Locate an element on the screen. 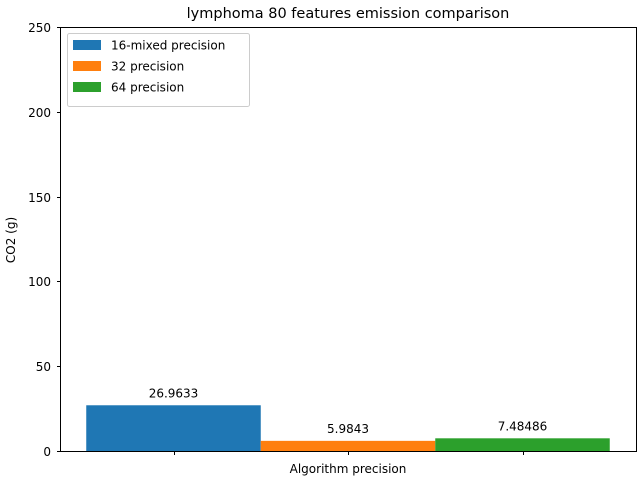  legend-swatch-64-precision is located at coordinates (87, 87).